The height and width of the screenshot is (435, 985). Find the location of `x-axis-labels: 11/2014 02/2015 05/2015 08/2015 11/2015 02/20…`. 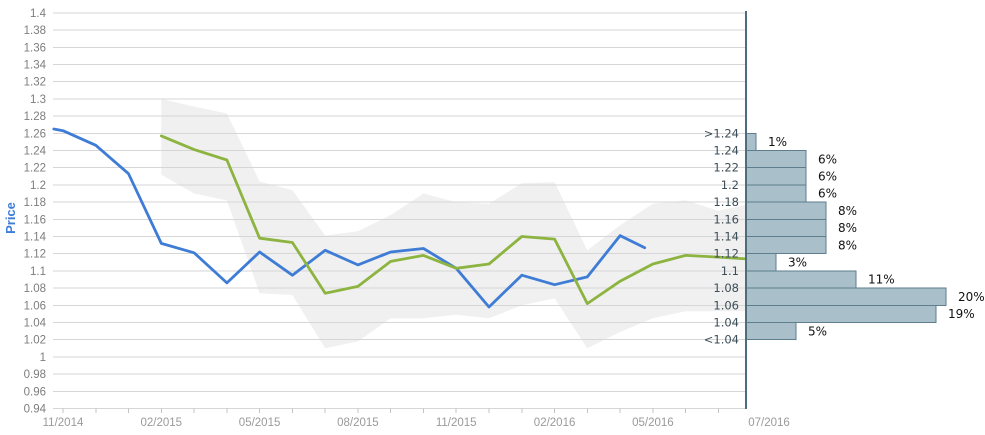

x-axis-labels: 11/2014 02/2015 05/2015 08/2015 11/2015 02/20… is located at coordinates (416, 423).